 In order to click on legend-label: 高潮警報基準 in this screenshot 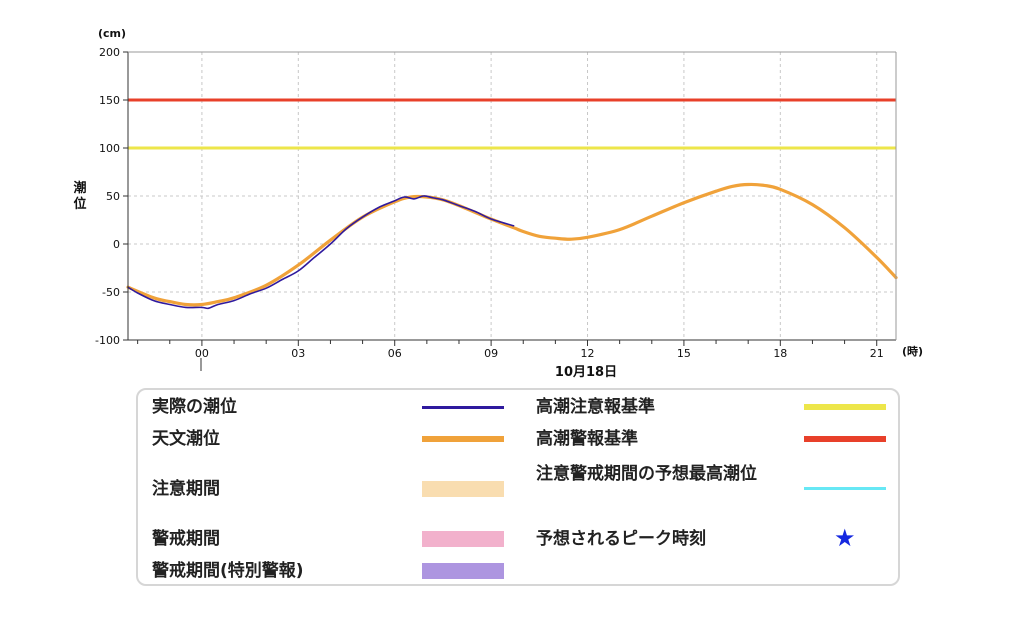, I will do `click(587, 439)`.